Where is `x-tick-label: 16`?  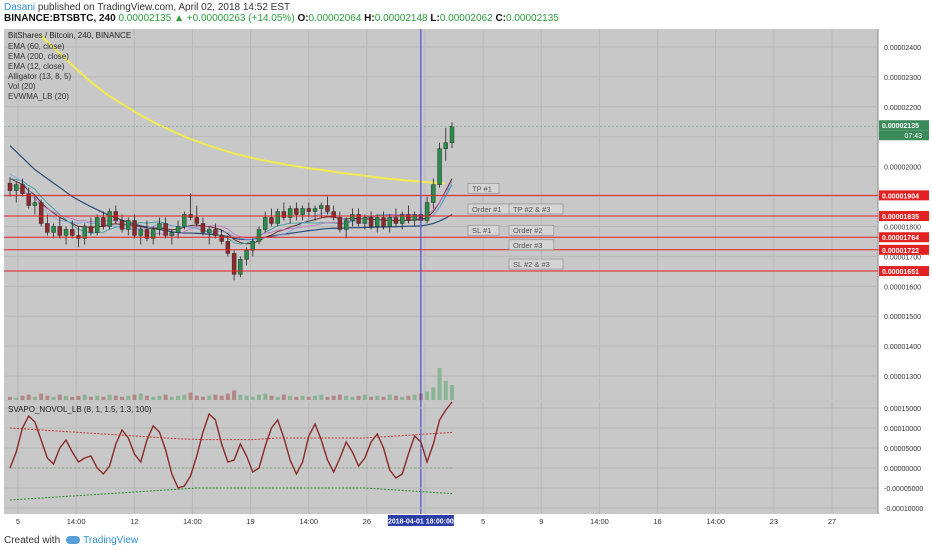
x-tick-label: 16 is located at coordinates (657, 521).